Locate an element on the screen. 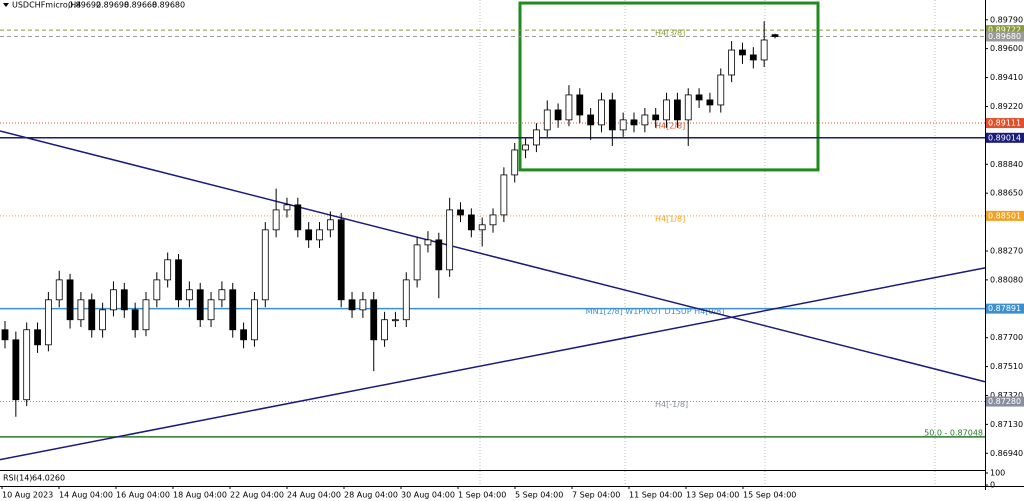 This screenshot has width=1024, height=501. menu-arrow is located at coordinates (6, 5).